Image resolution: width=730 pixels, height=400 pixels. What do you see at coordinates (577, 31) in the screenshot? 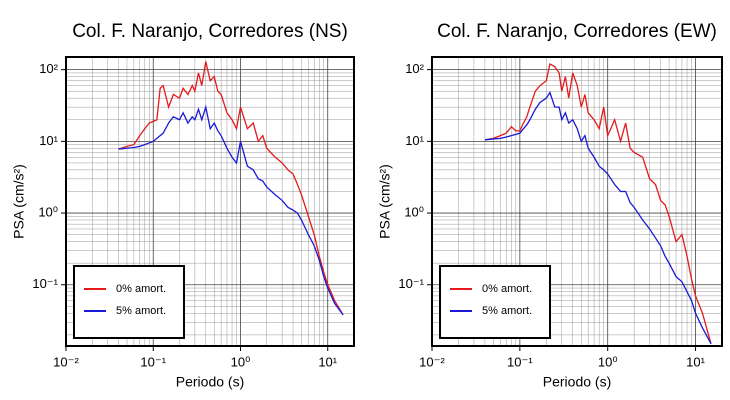
I see `chart-title: Col. F. Naranjo, Corredores (EW)` at bounding box center [577, 31].